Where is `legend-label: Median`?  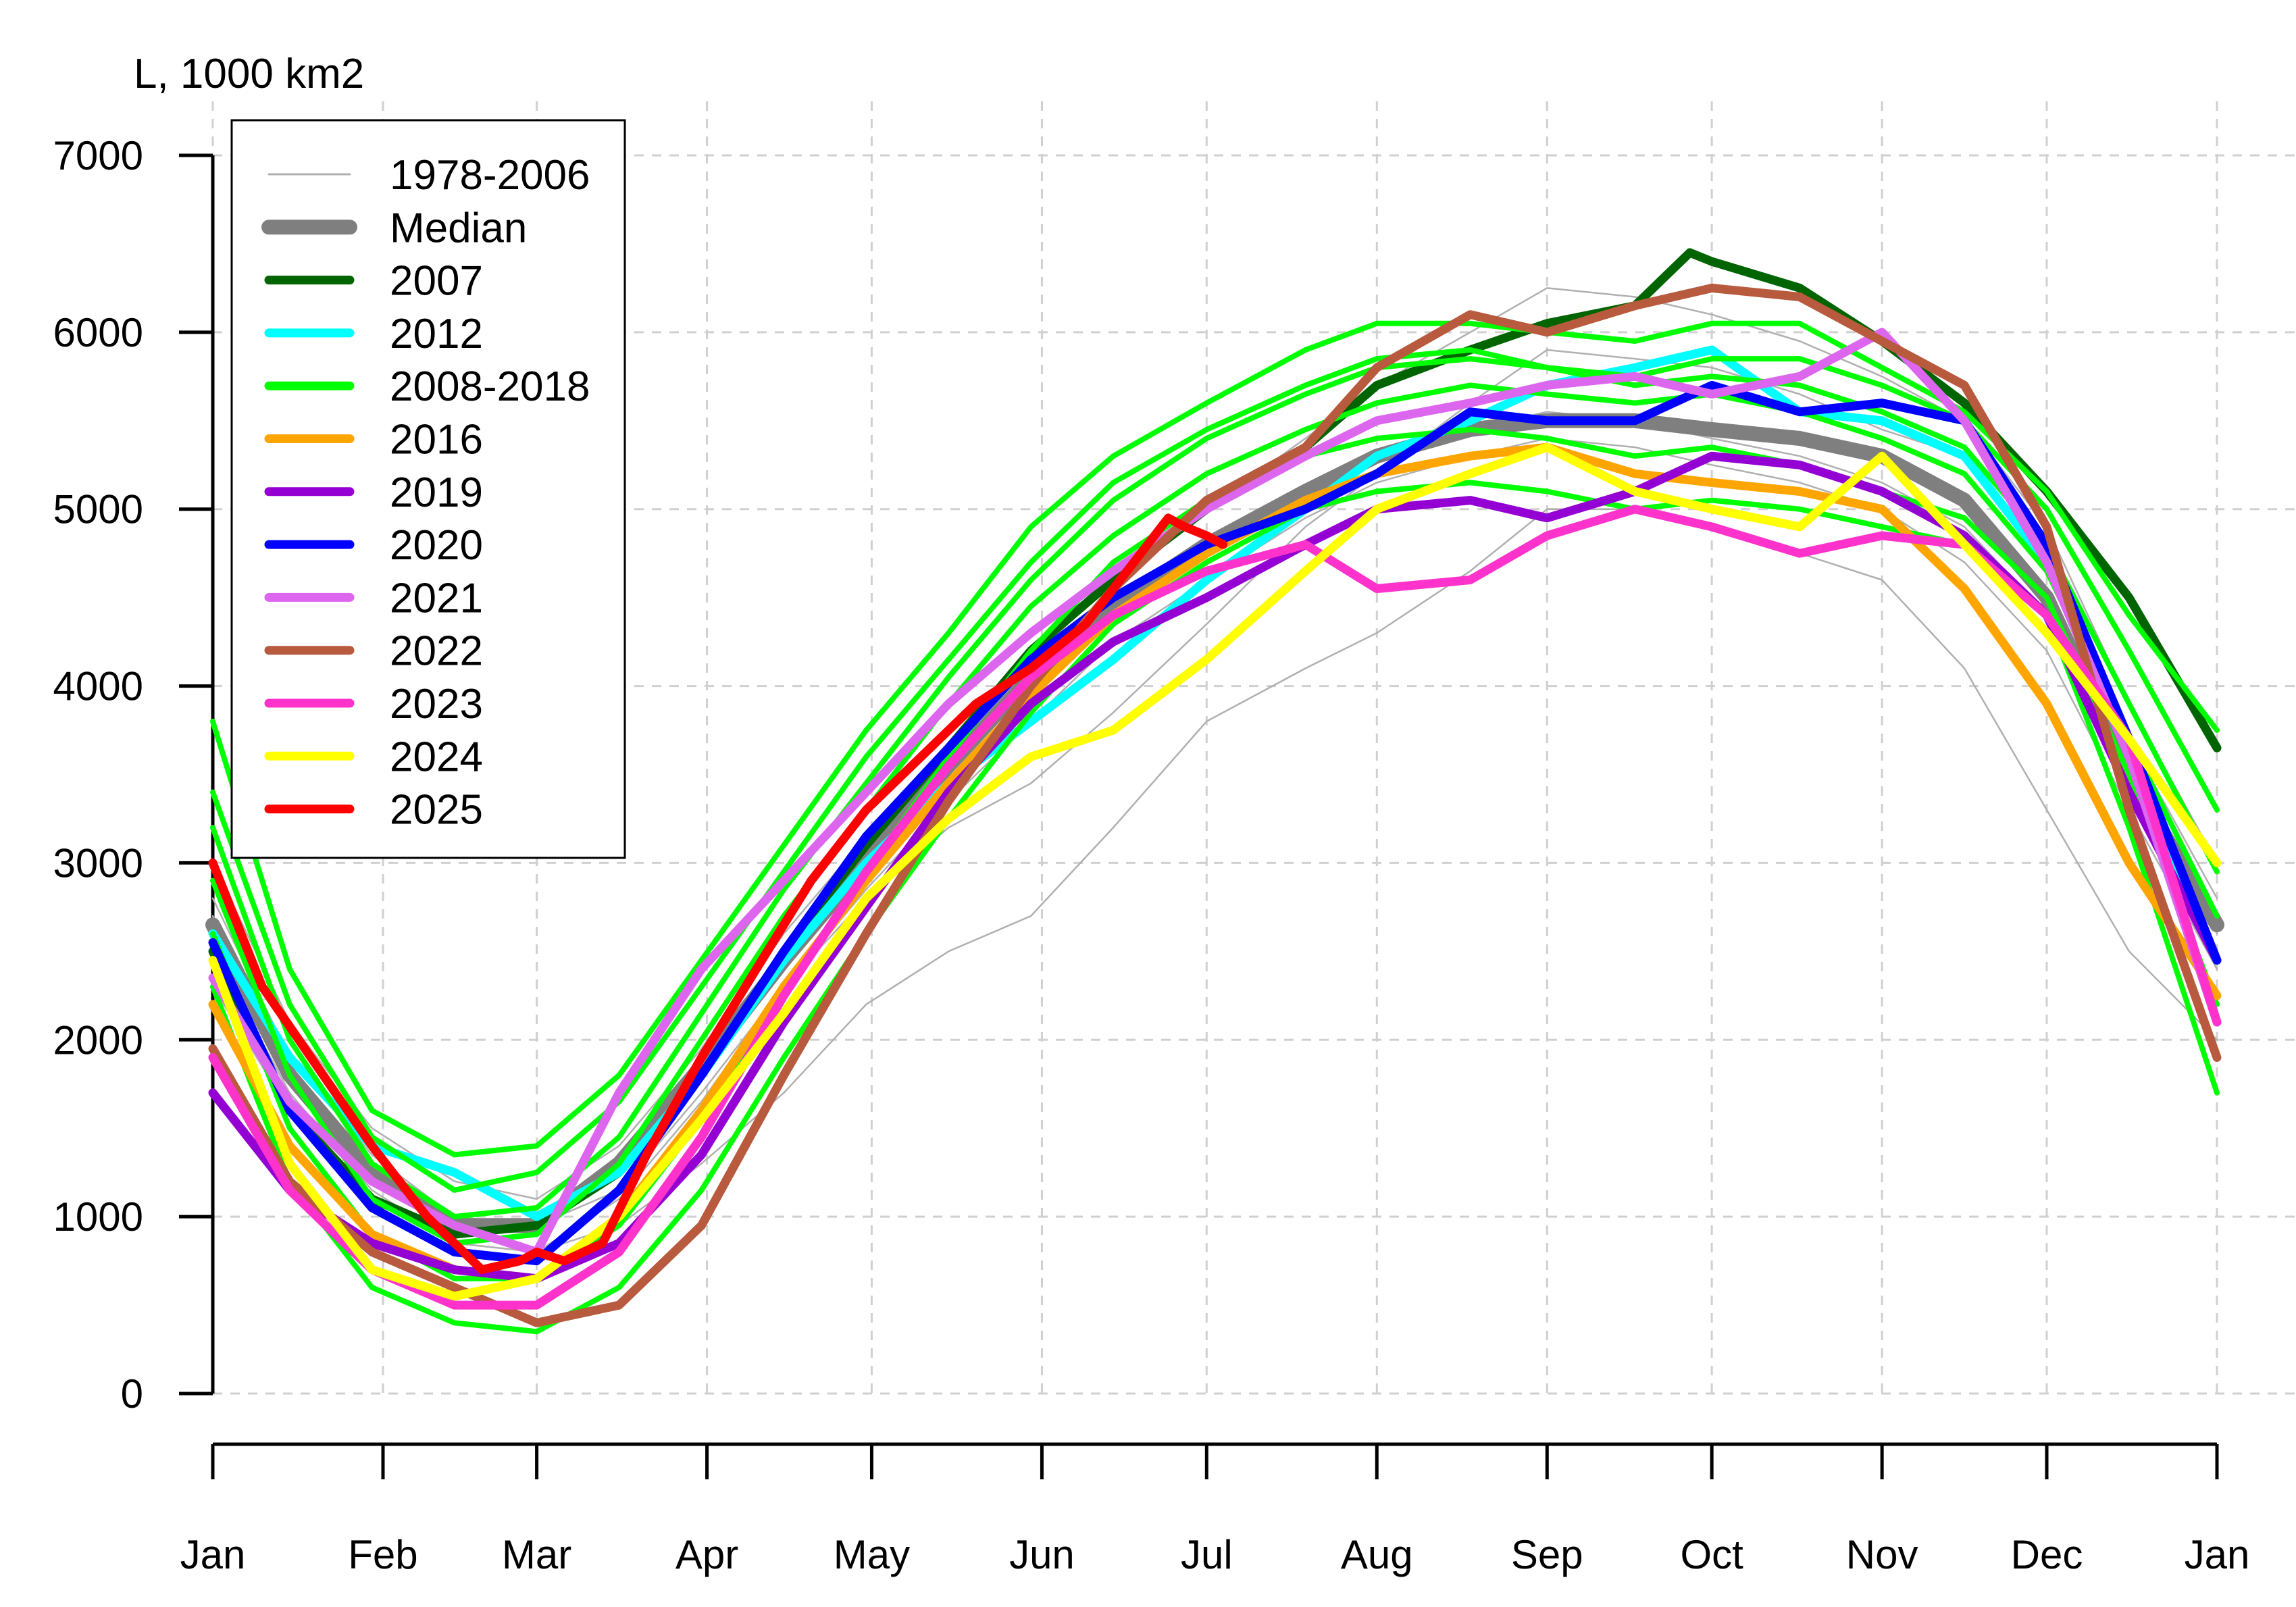 legend-label: Median is located at coordinates (458, 228).